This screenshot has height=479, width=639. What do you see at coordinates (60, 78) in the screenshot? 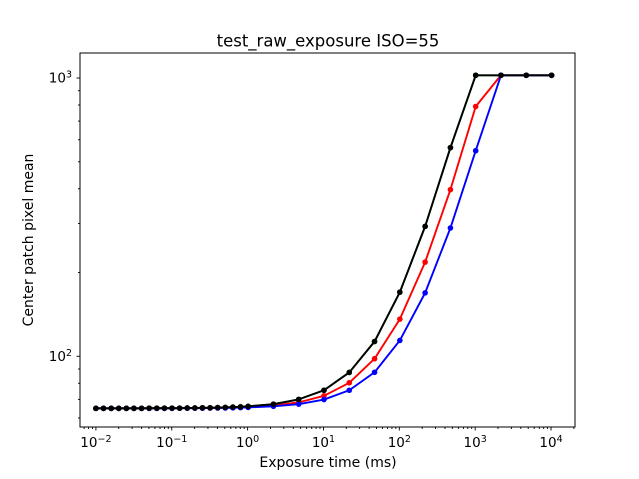
I see `y-tick-label: 103` at bounding box center [60, 78].